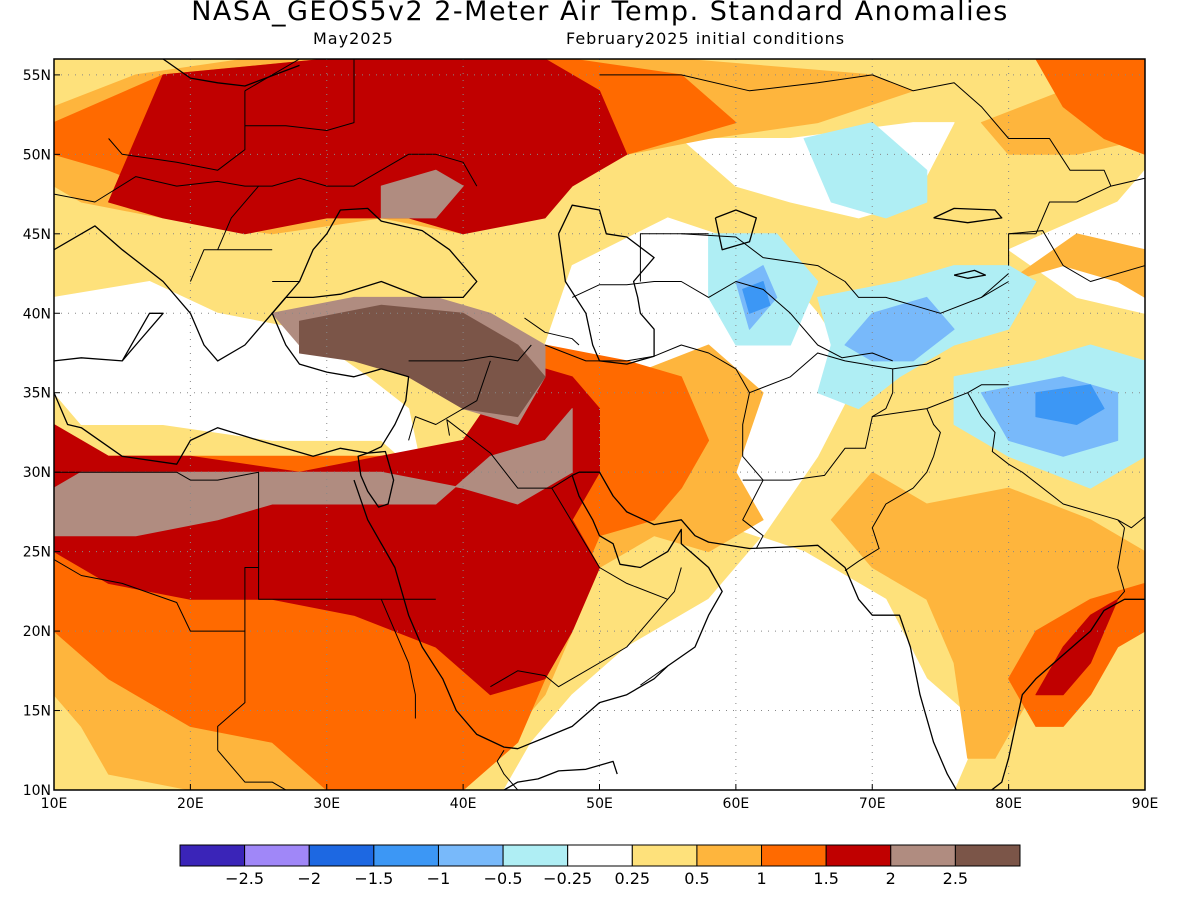 The image size is (1200, 900). Describe the element at coordinates (37, 632) in the screenshot. I see `lat-tick-label: 20N` at that location.